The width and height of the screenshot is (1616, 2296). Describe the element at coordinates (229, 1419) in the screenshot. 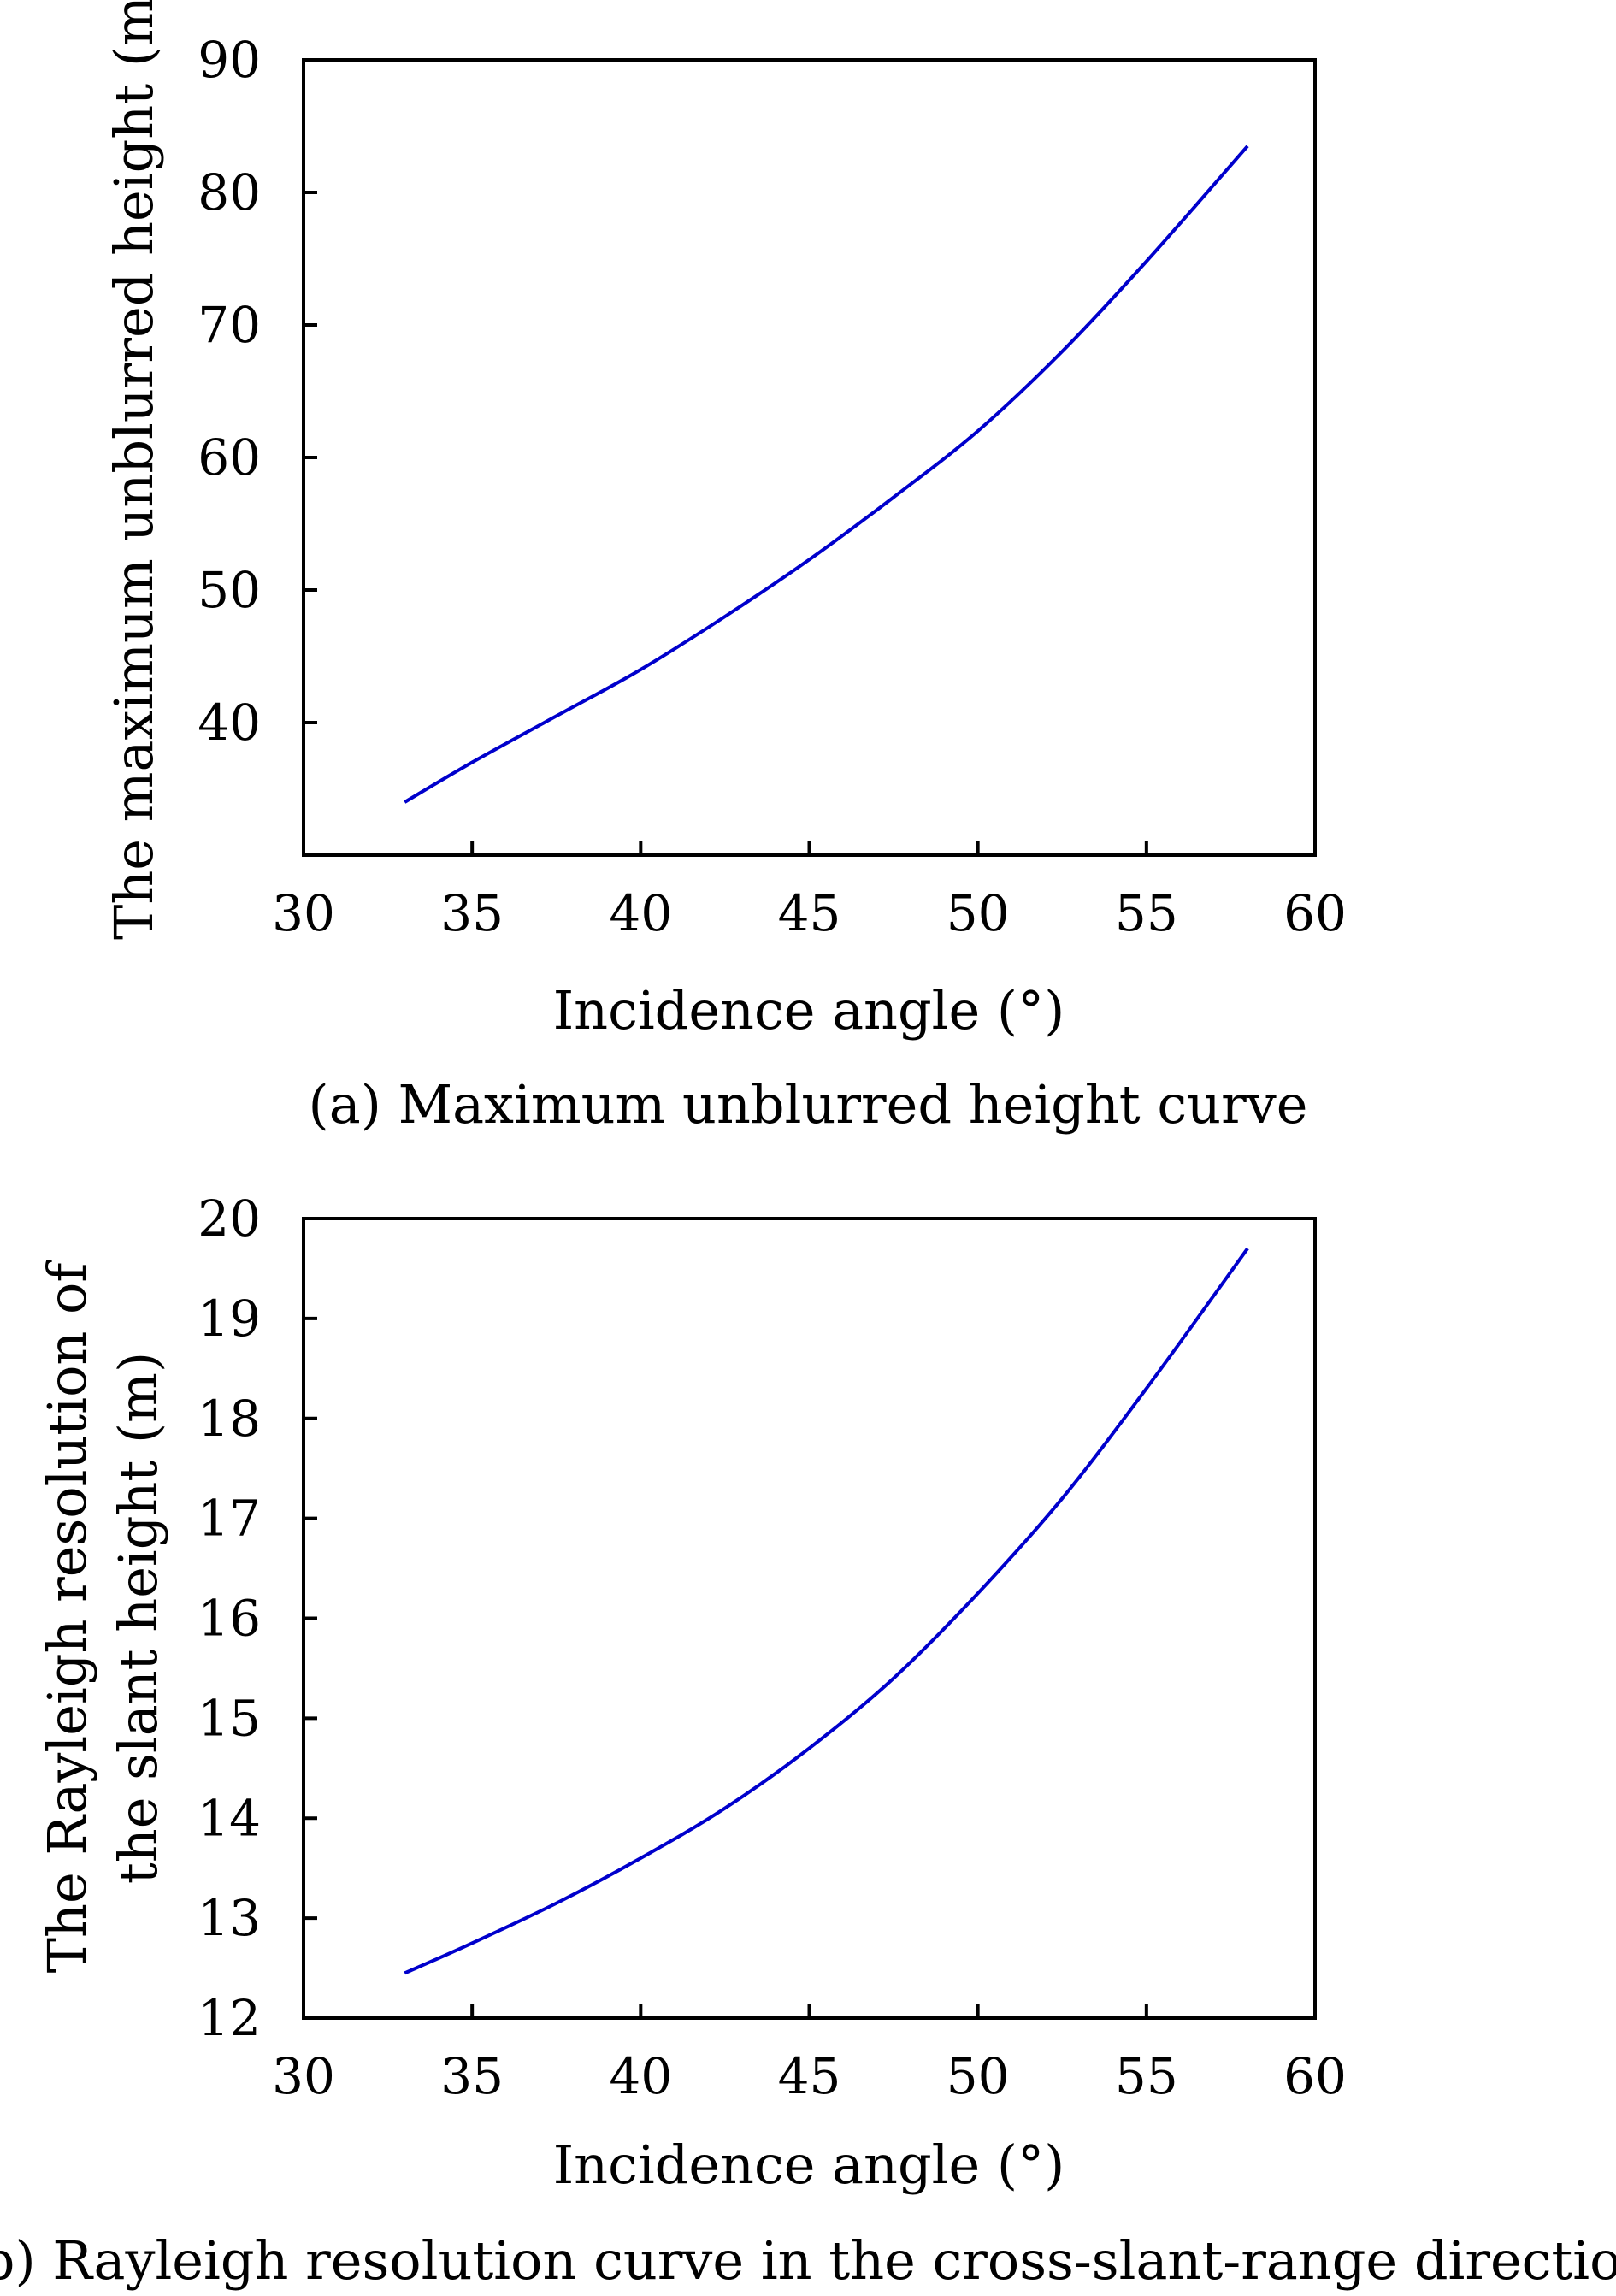

I see `chart-b-ytick-label: 18` at that location.